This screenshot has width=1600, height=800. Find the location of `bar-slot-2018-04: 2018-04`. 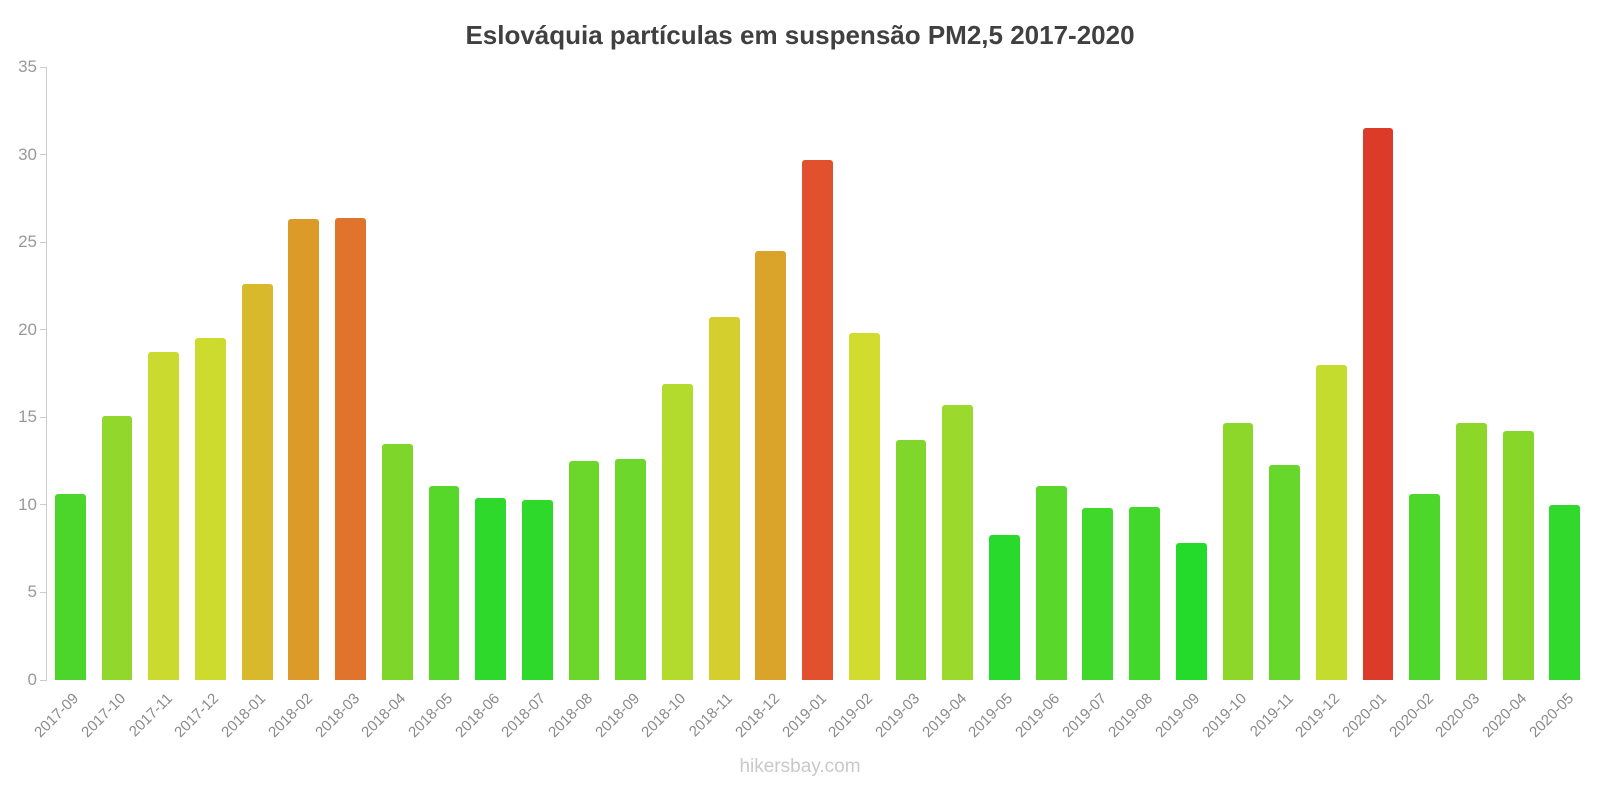

bar-slot-2018-04: 2018-04 is located at coordinates (389, 404).